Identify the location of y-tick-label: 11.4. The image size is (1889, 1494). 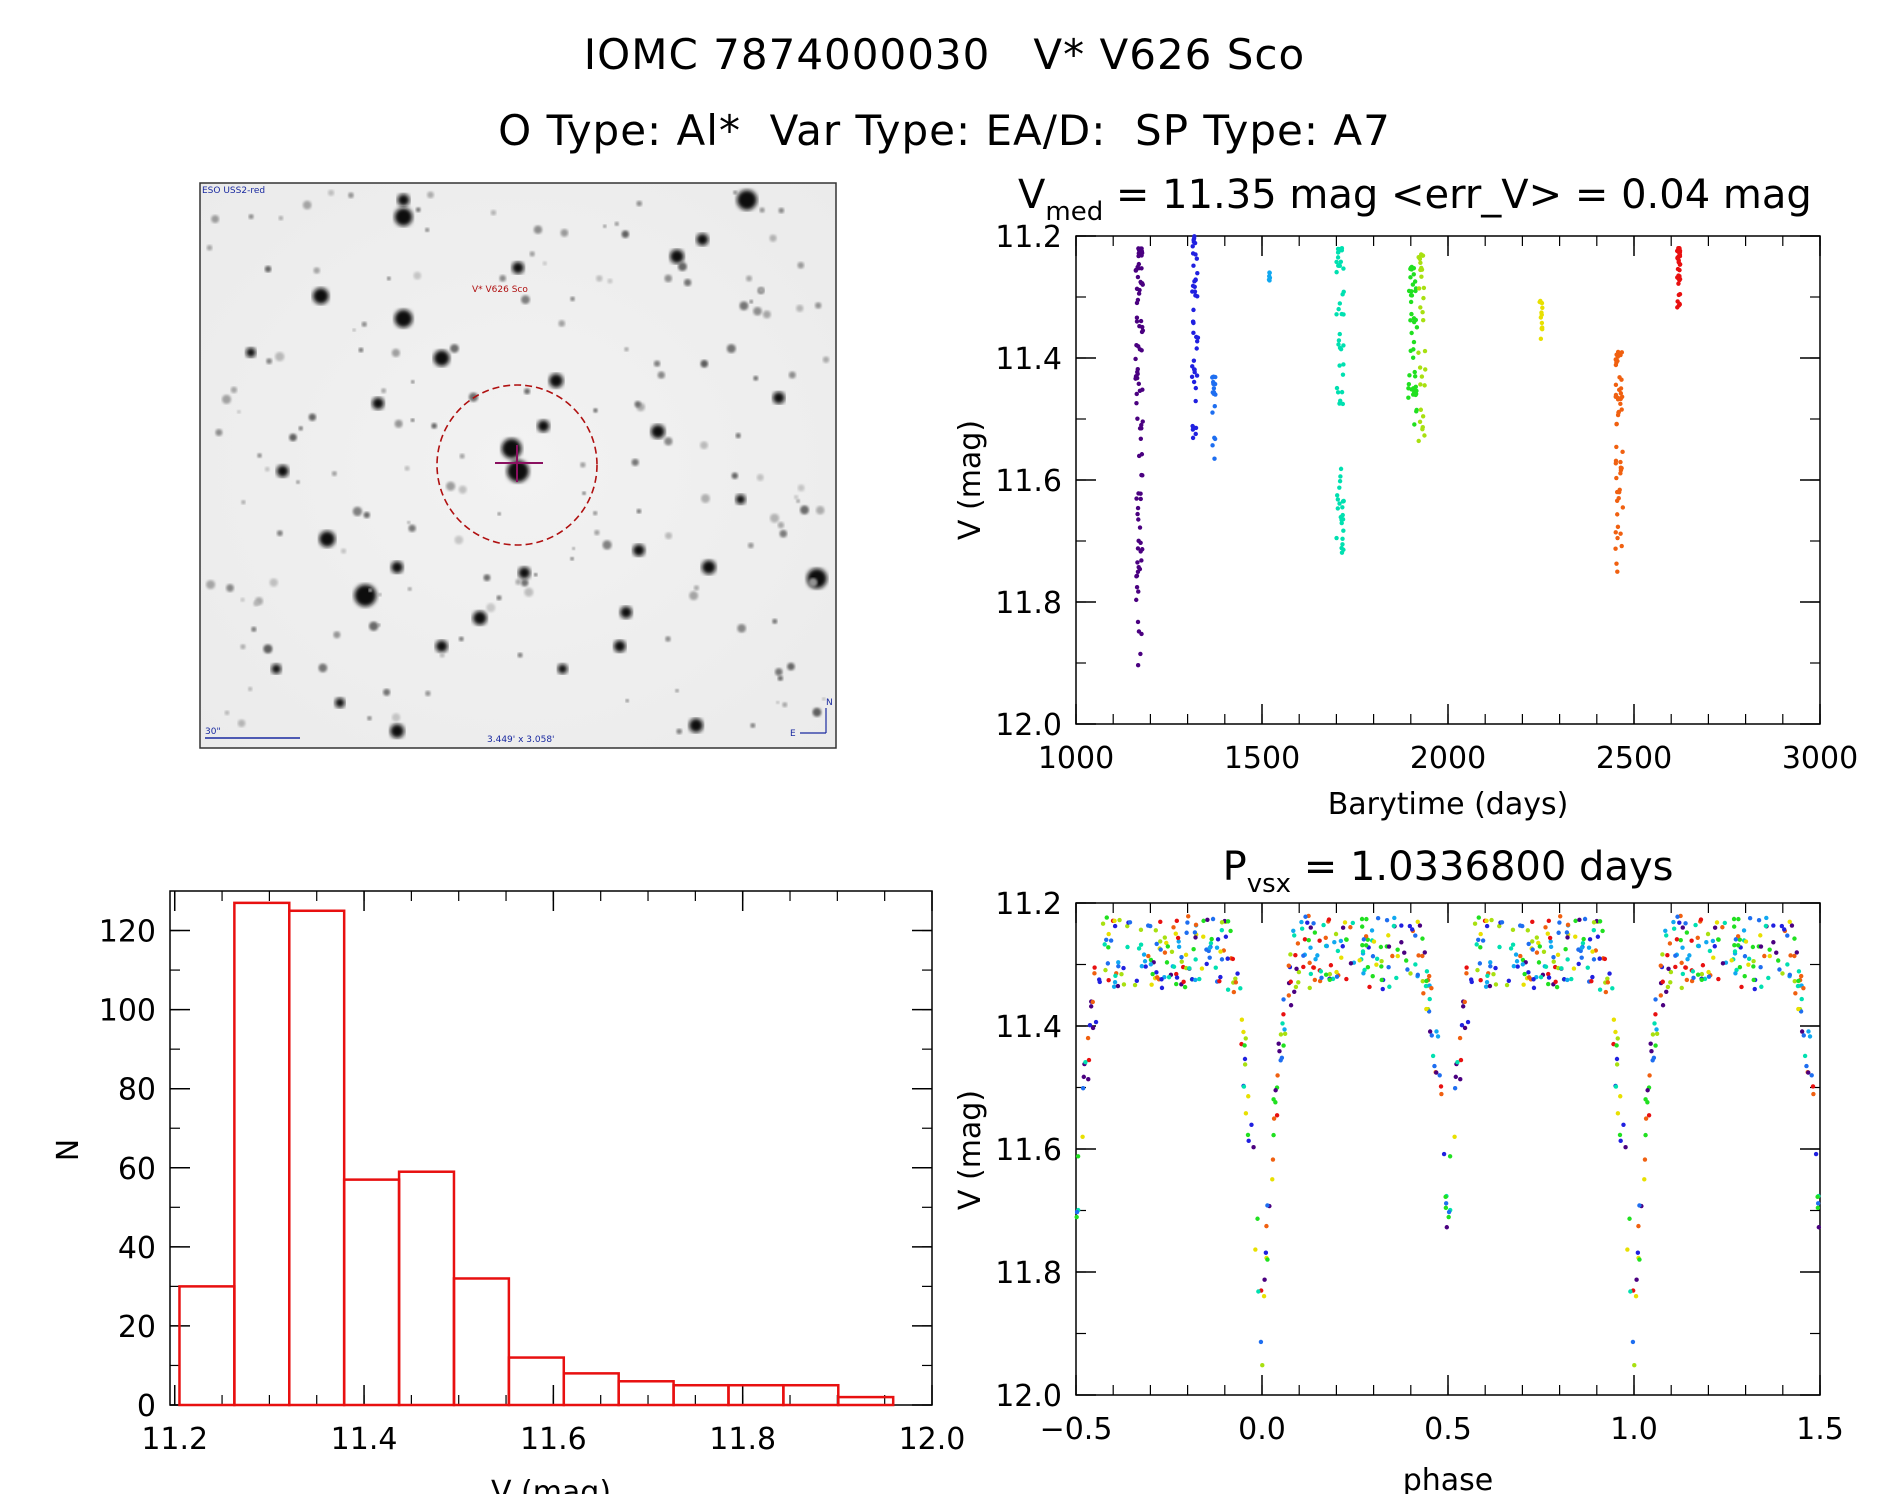
(1028, 1027).